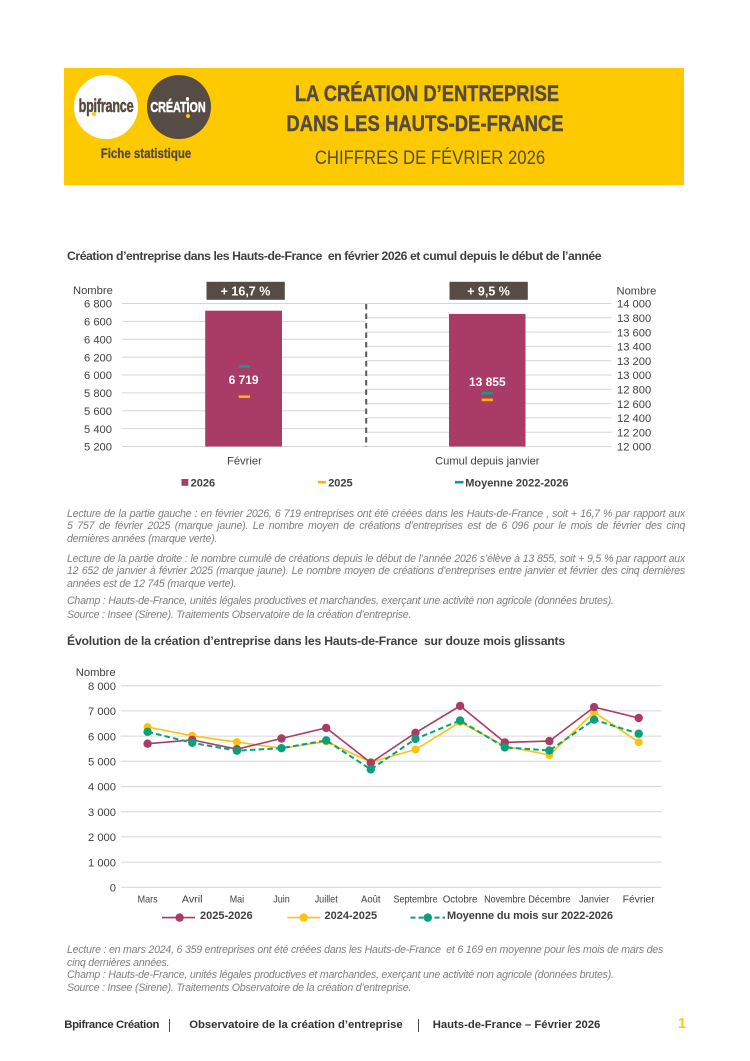  I want to click on svg-text: 13 800, so click(634, 319).